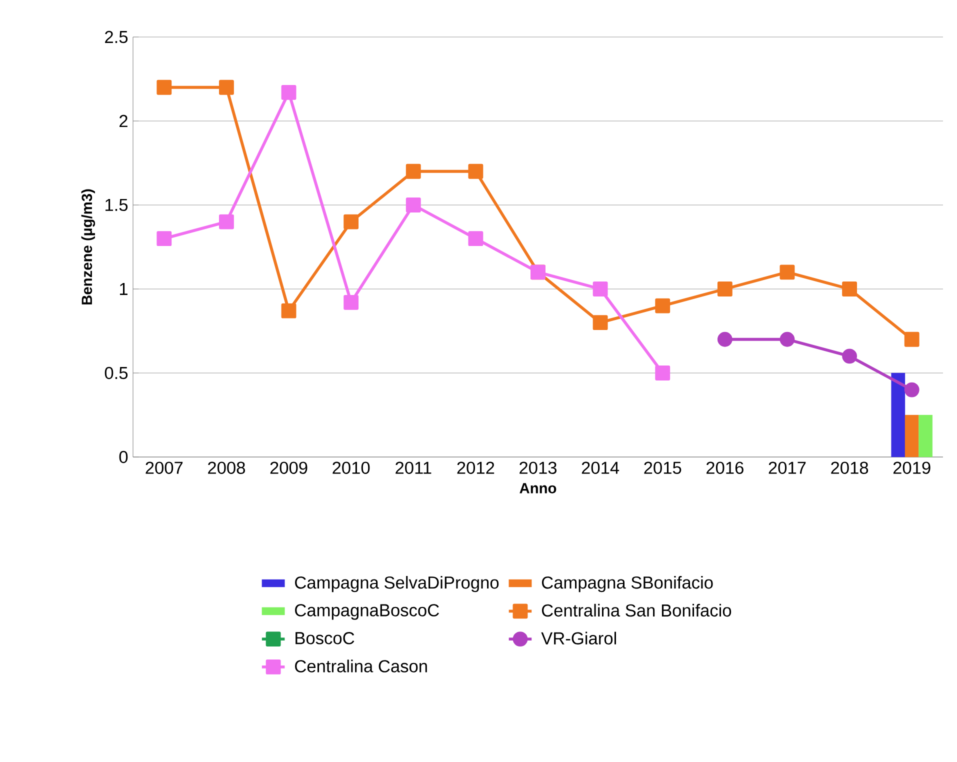 The height and width of the screenshot is (762, 957). I want to click on legend-label: BoscoC, so click(325, 638).